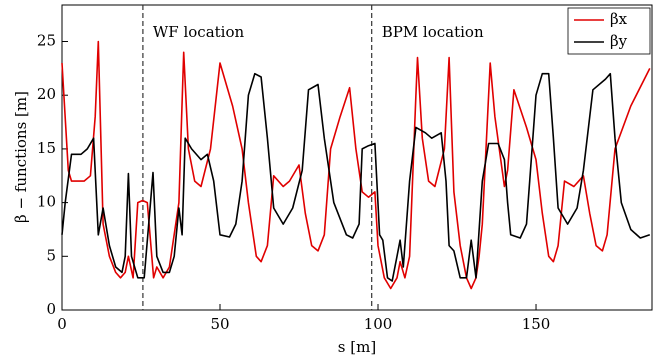  Describe the element at coordinates (219, 324) in the screenshot. I see `x-tick-label: 50` at that location.